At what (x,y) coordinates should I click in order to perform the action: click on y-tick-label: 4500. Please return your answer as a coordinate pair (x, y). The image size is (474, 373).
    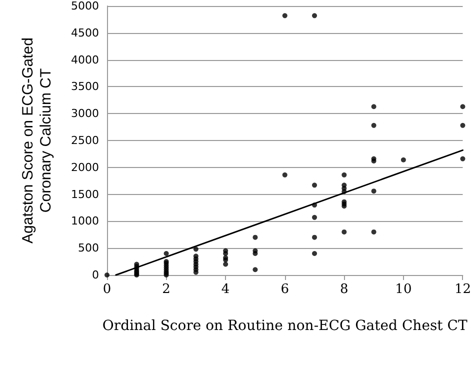
    Looking at the image, I should click on (85, 33).